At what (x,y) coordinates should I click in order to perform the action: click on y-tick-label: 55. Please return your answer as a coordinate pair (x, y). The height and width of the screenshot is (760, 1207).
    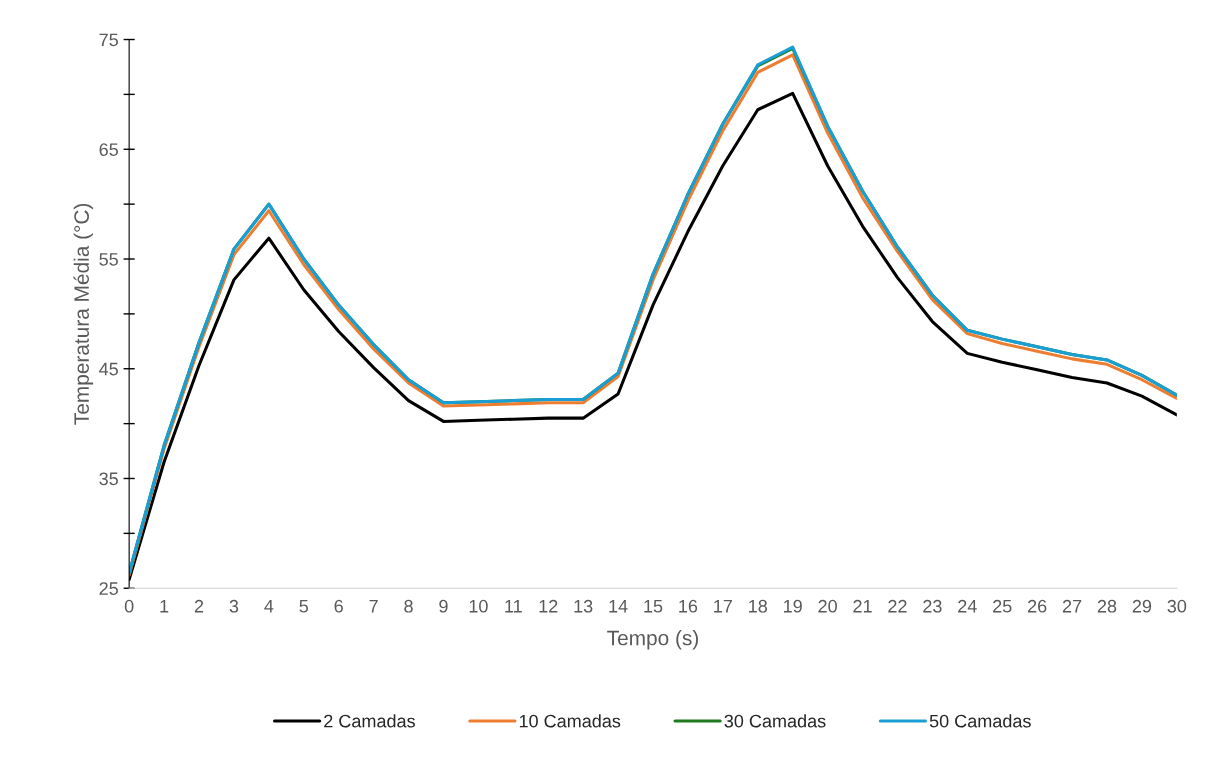
    Looking at the image, I should click on (108, 259).